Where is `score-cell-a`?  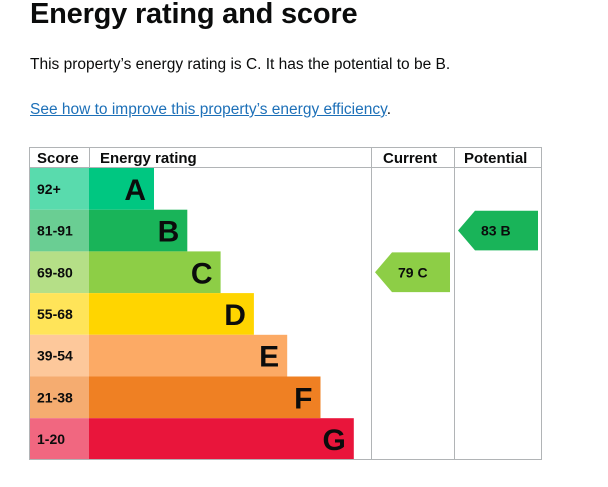
score-cell-a is located at coordinates (59, 189).